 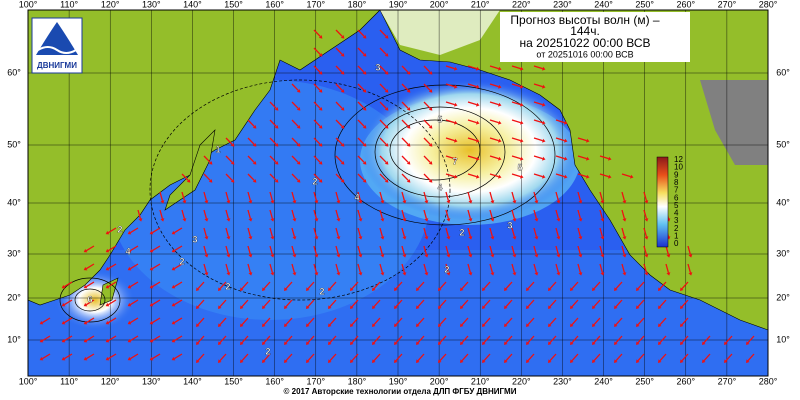 I want to click on lon-label-top: 220°, so click(x=521, y=4).